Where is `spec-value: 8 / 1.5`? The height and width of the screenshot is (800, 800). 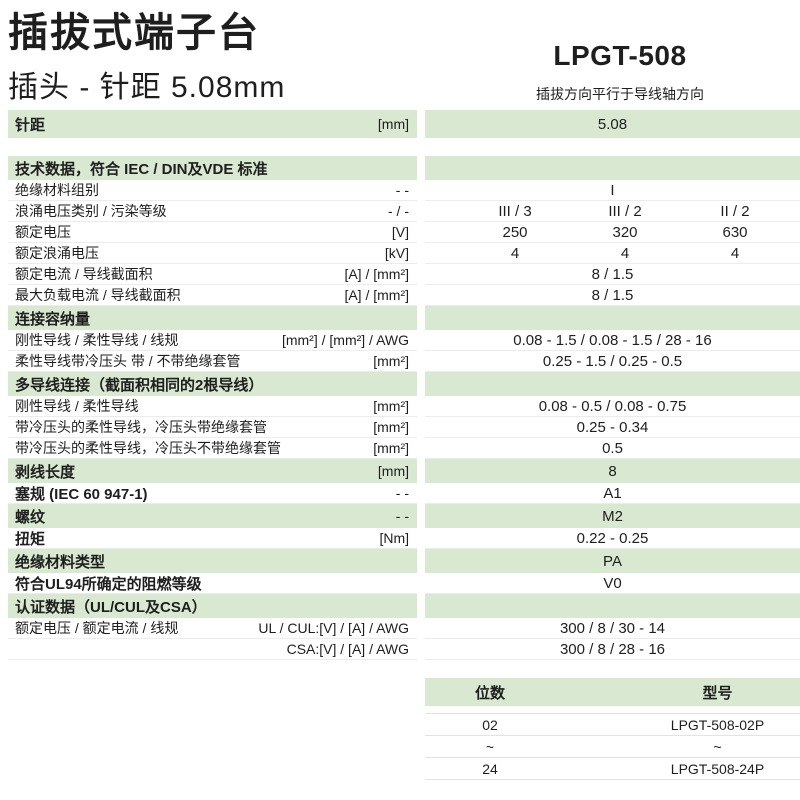
spec-value: 8 / 1.5 is located at coordinates (612, 295).